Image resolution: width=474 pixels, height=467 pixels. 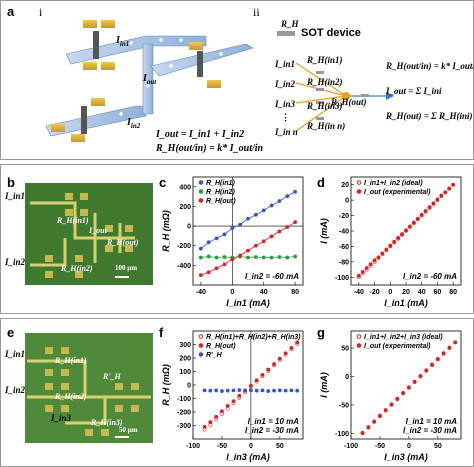 I want to click on chart-c-xtick-label: 80, so click(x=295, y=292).